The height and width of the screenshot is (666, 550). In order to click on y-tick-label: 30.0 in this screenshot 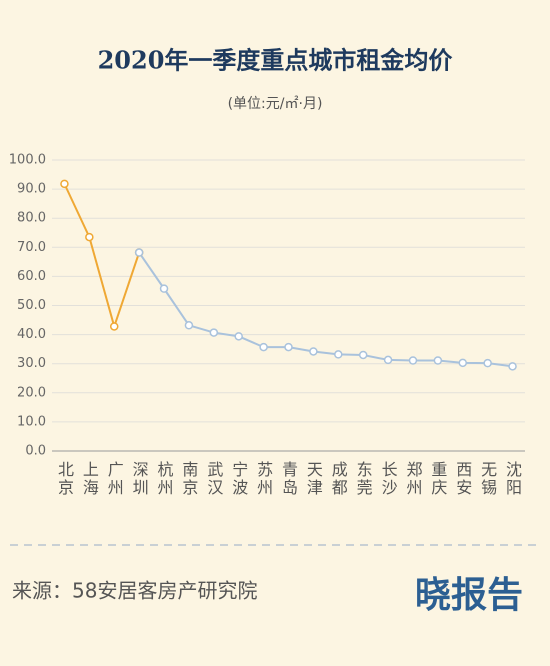, I will do `click(31, 363)`.